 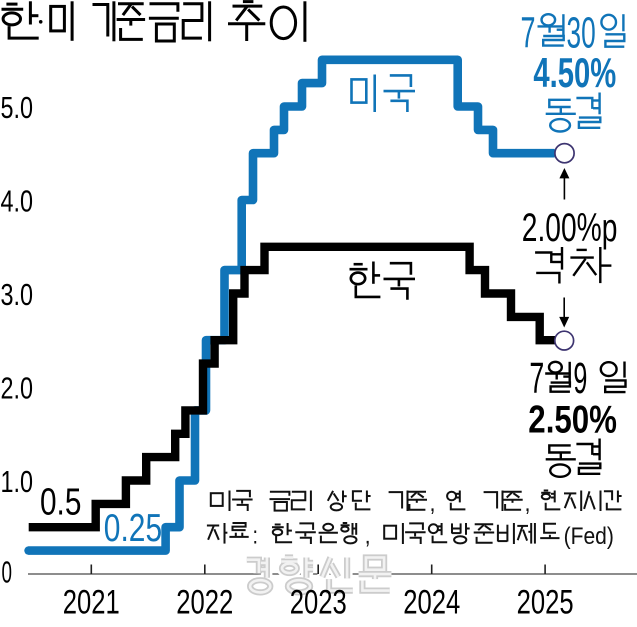 What do you see at coordinates (17, 294) in the screenshot?
I see `svg-text: 3.0` at bounding box center [17, 294].